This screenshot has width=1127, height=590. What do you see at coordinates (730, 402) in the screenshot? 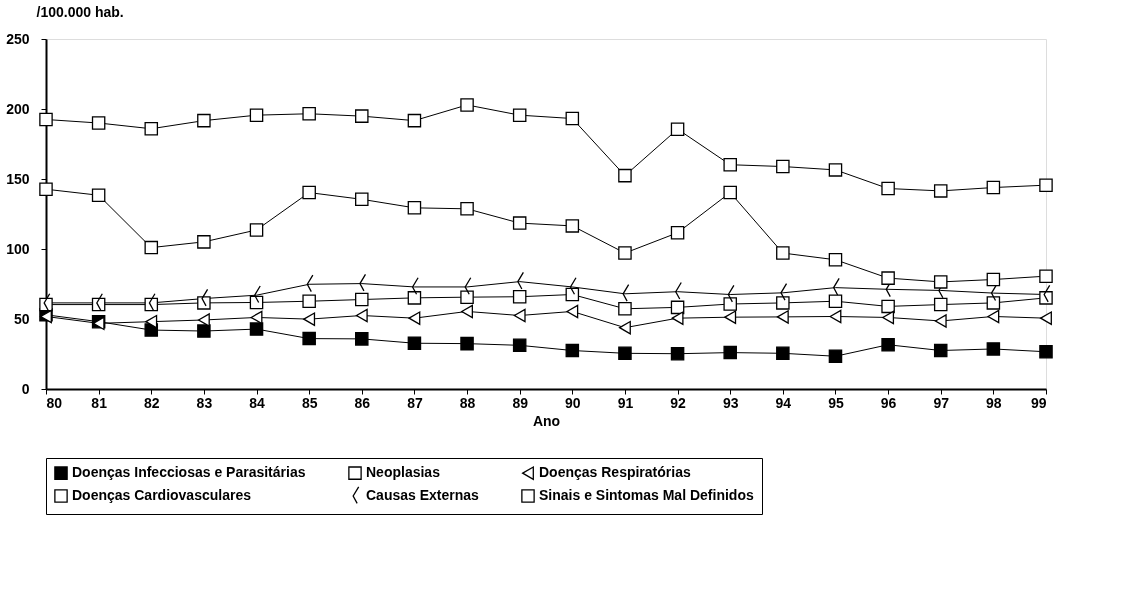
I see `x-tick-label: 93` at bounding box center [730, 402].